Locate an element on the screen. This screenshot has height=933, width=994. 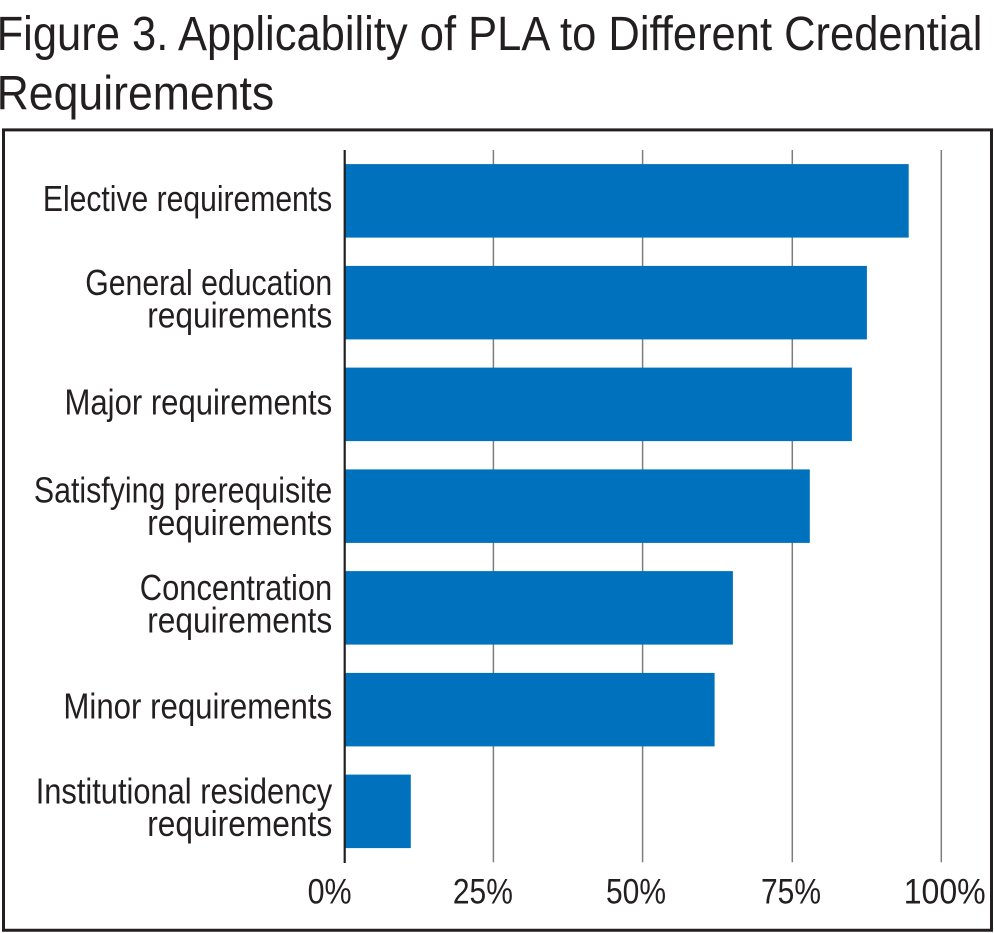
svg-text: Institutional residency is located at coordinates (184, 791).